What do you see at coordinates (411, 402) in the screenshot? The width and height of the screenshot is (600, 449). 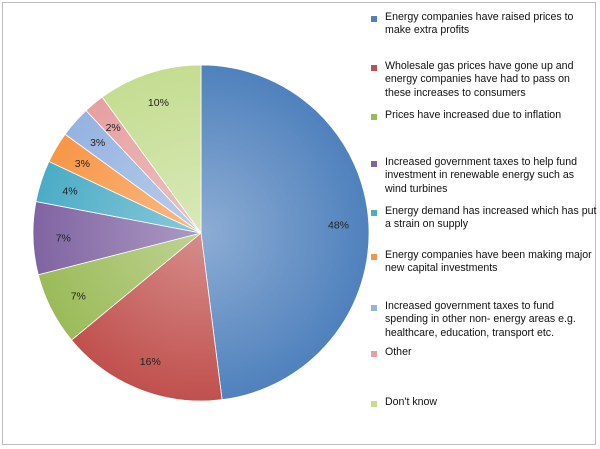 I see `legend-label: Don't know` at bounding box center [411, 402].